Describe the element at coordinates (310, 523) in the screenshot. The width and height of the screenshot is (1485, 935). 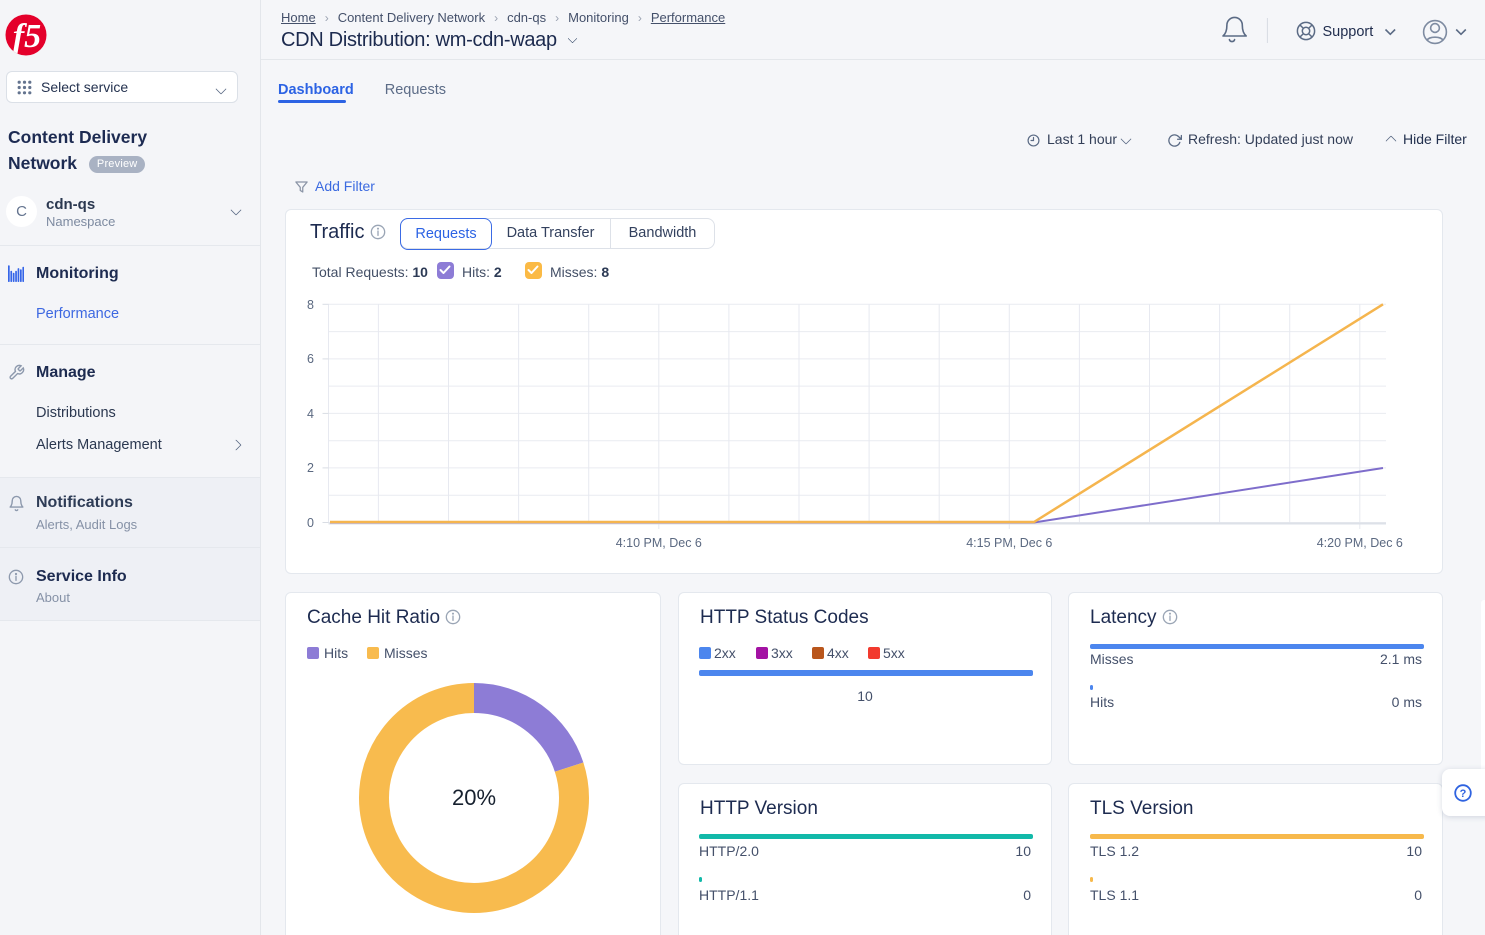
I see `svg-text: 0` at that location.